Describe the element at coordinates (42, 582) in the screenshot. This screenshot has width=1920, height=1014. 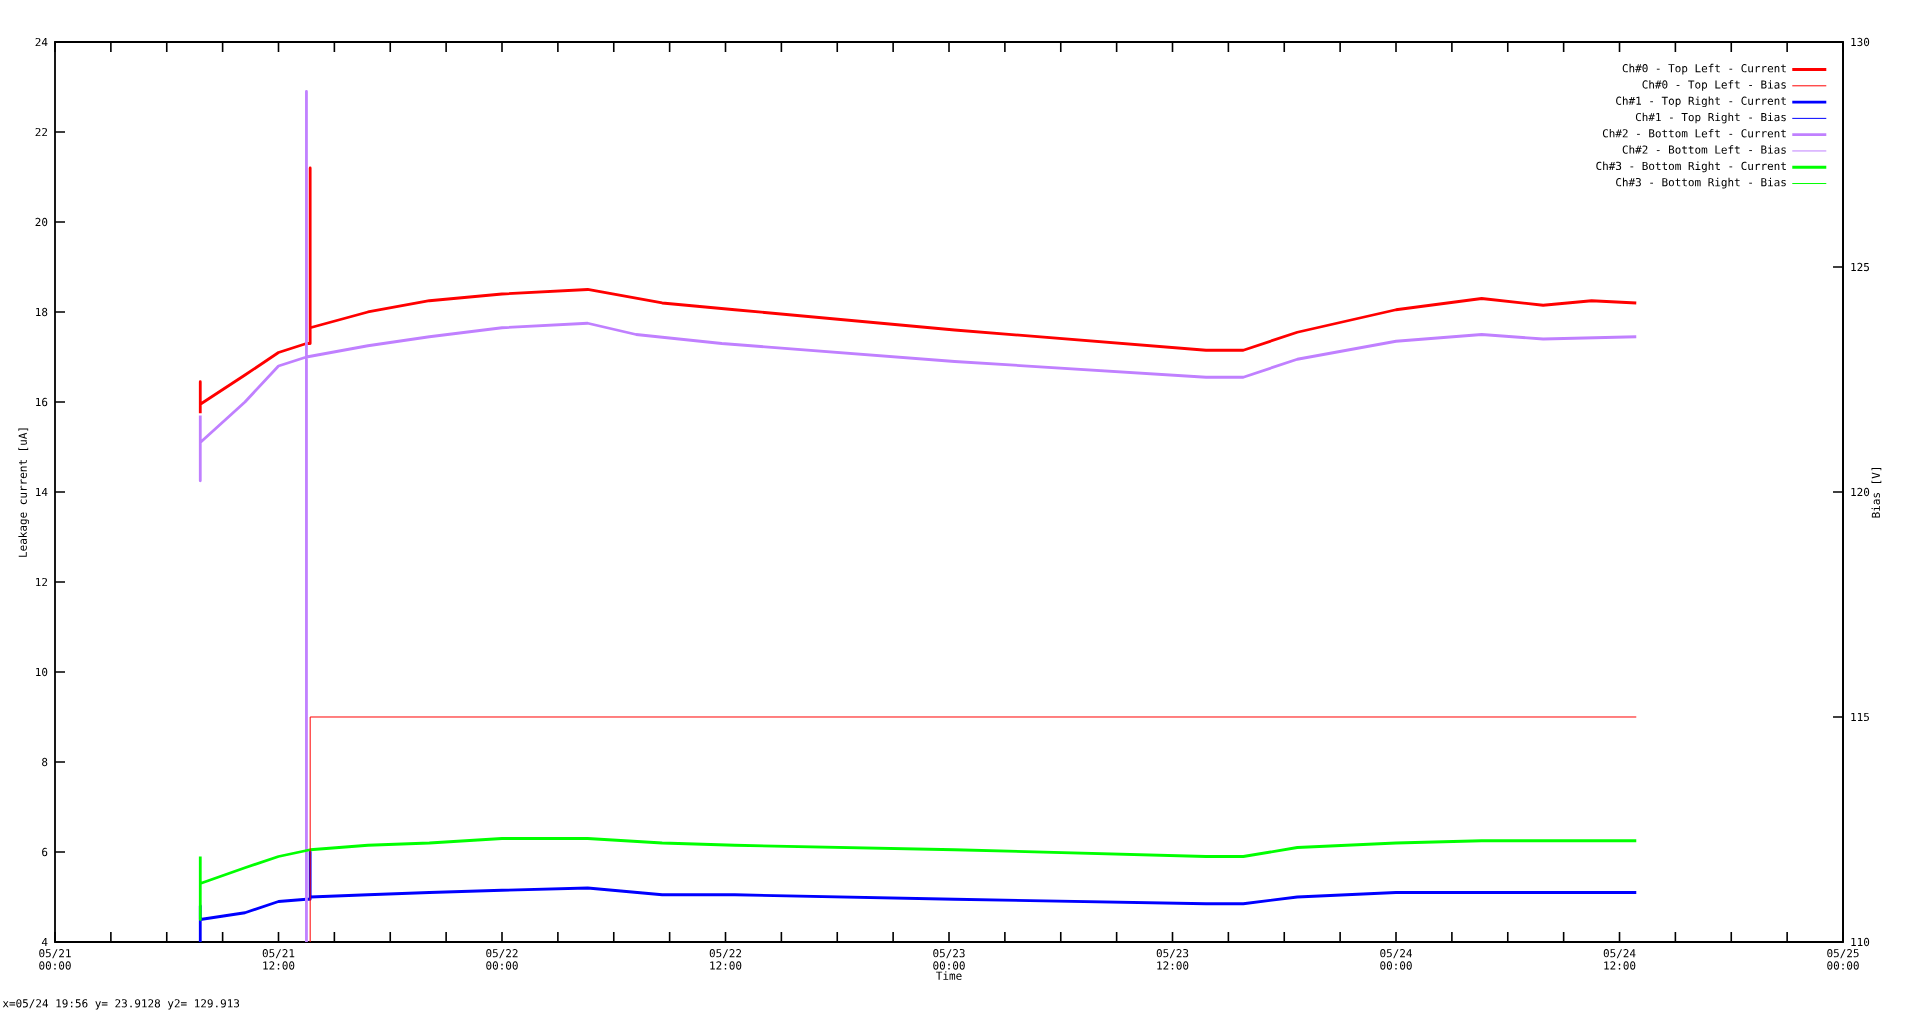
I see `y-tick-label: 12` at that location.